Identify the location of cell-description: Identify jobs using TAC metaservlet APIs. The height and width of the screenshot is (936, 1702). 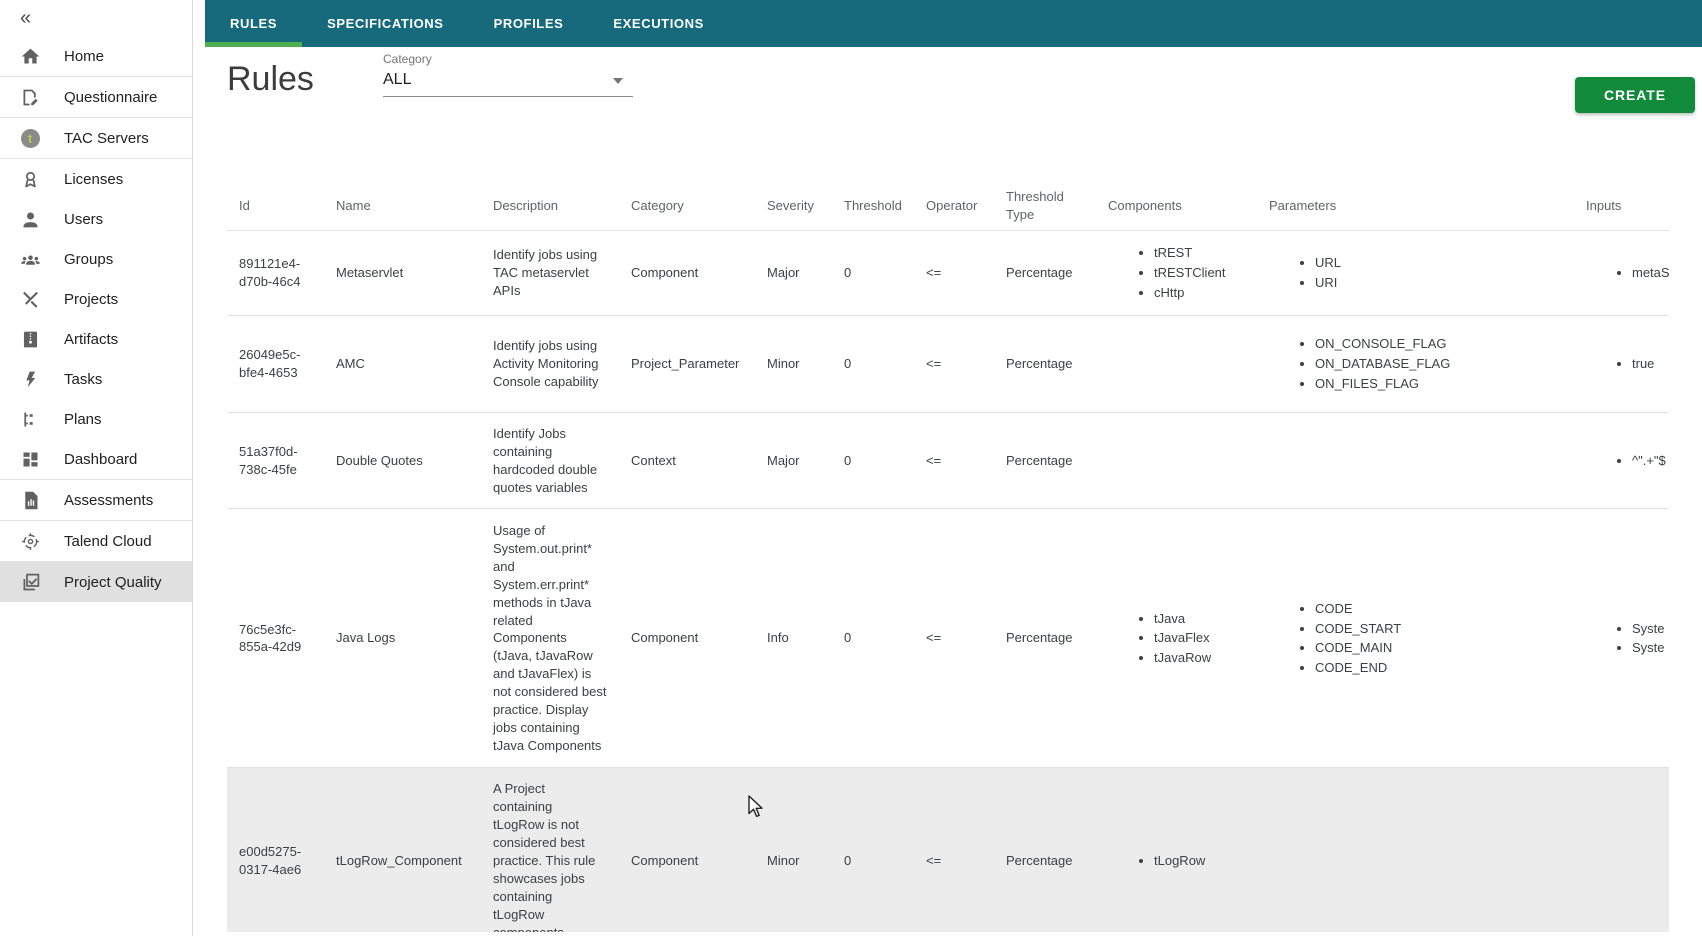
(550, 272).